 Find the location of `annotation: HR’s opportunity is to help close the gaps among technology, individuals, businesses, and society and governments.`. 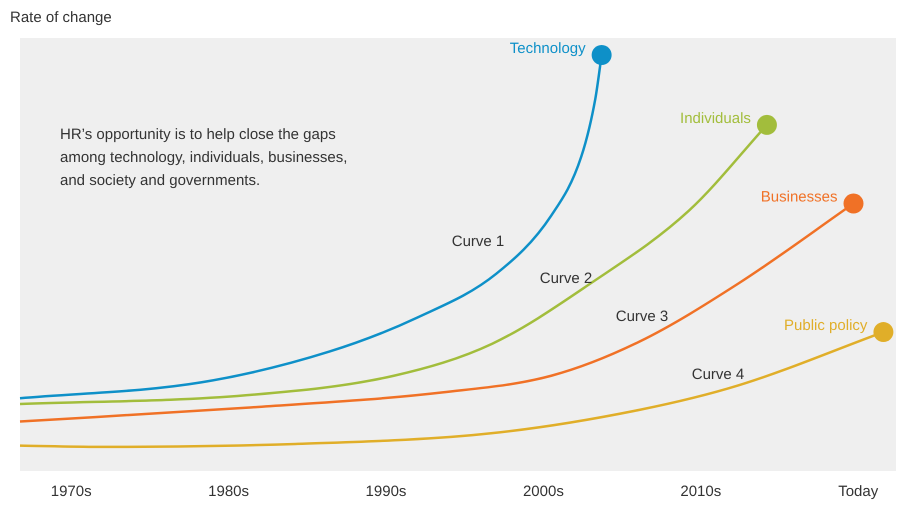

annotation: HR’s opportunity is to help close the gaps among technology, individuals, businesses, and society and governments. is located at coordinates (204, 158).